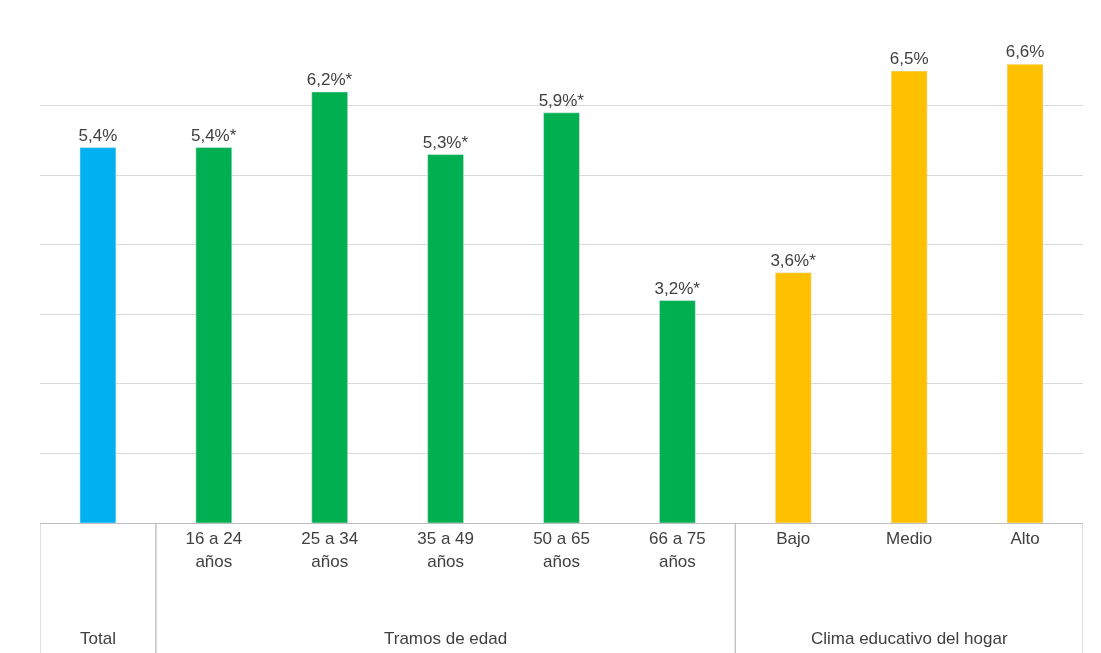  Describe the element at coordinates (909, 59) in the screenshot. I see `data-label: 6,5%` at that location.